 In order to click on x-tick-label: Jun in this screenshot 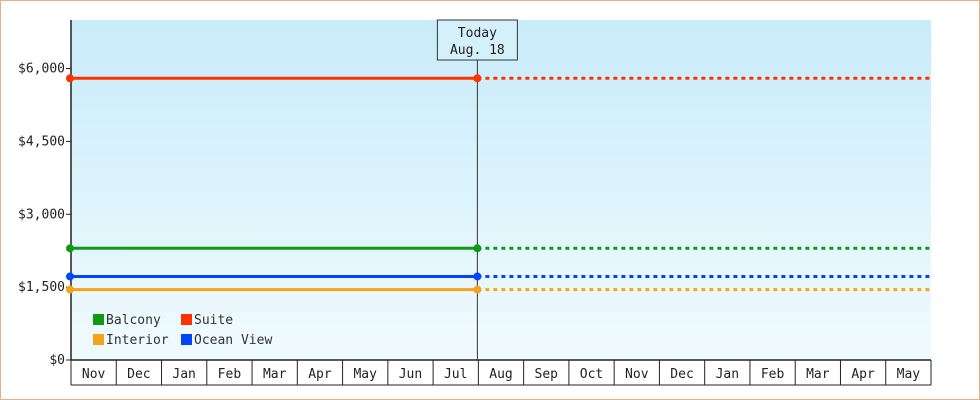, I will do `click(410, 374)`.